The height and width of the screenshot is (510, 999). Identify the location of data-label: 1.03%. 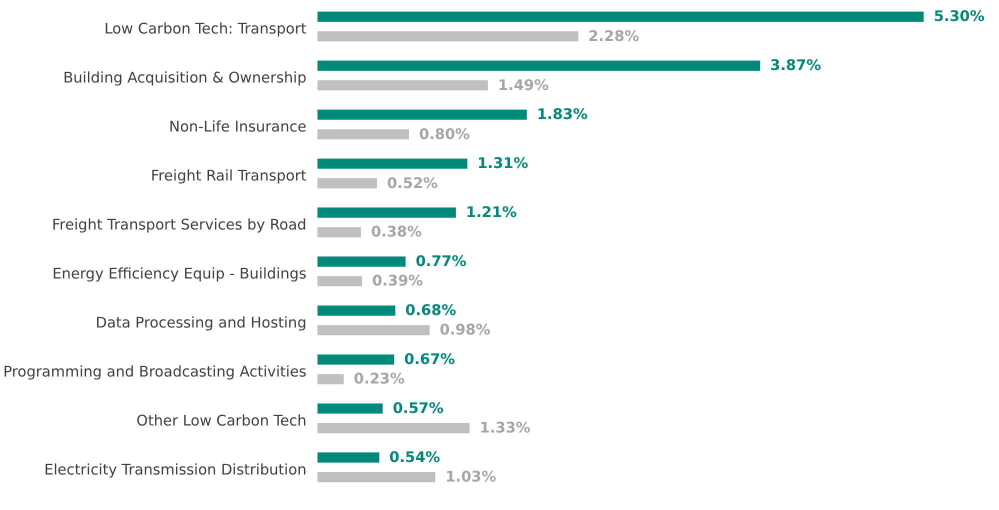
(470, 477).